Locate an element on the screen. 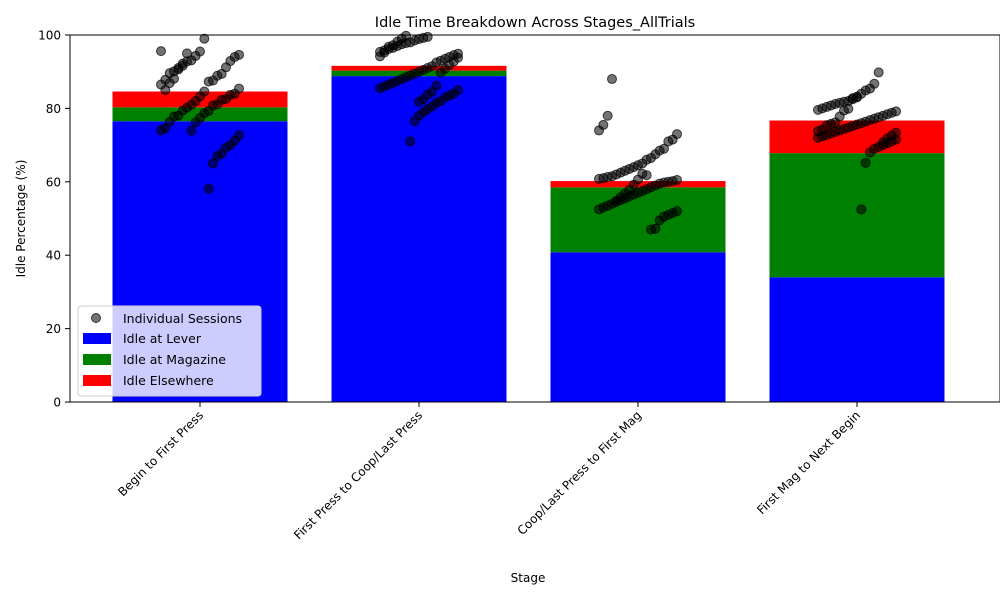 Image resolution: width=1000 pixels, height=600 pixels. legend-label-sessions: Individual Sessions is located at coordinates (182, 318).